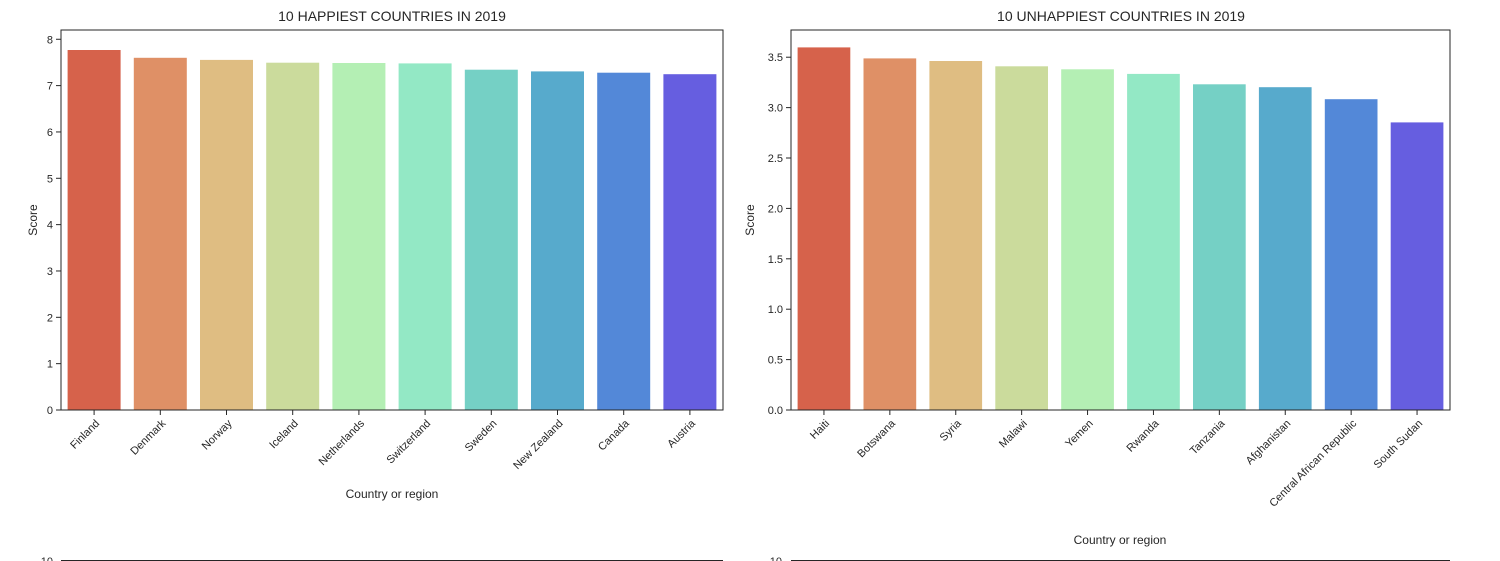 The height and width of the screenshot is (561, 1500). What do you see at coordinates (951, 430) in the screenshot?
I see `x-tick-label: Syria` at bounding box center [951, 430].